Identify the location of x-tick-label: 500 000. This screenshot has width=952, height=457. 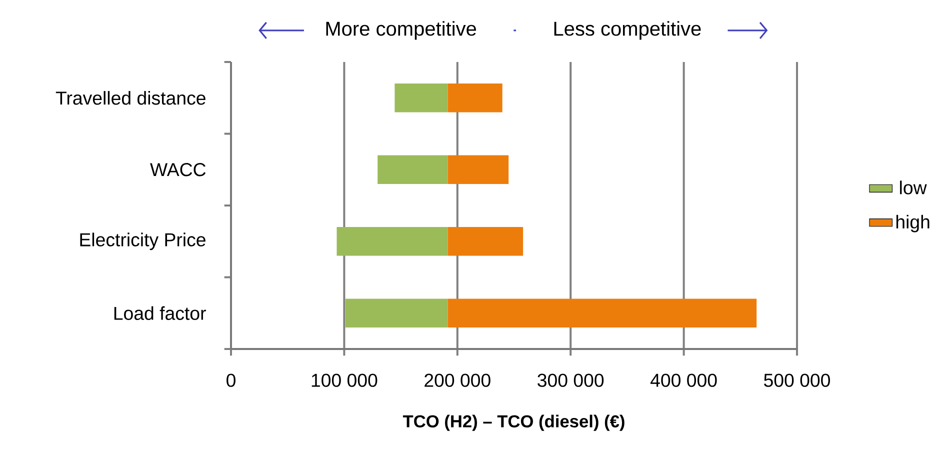
(797, 380).